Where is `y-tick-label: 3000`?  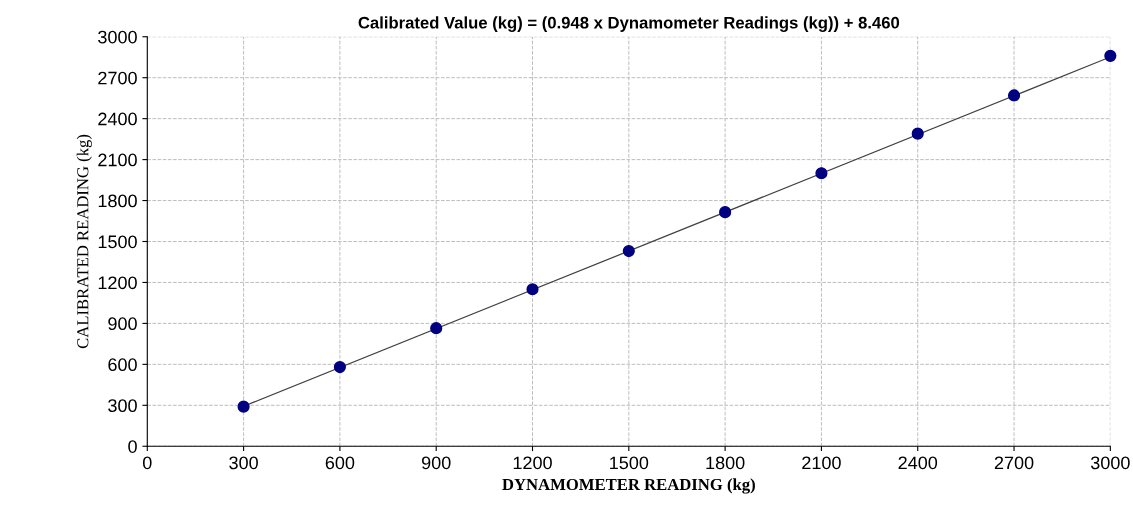 y-tick-label: 3000 is located at coordinates (117, 37).